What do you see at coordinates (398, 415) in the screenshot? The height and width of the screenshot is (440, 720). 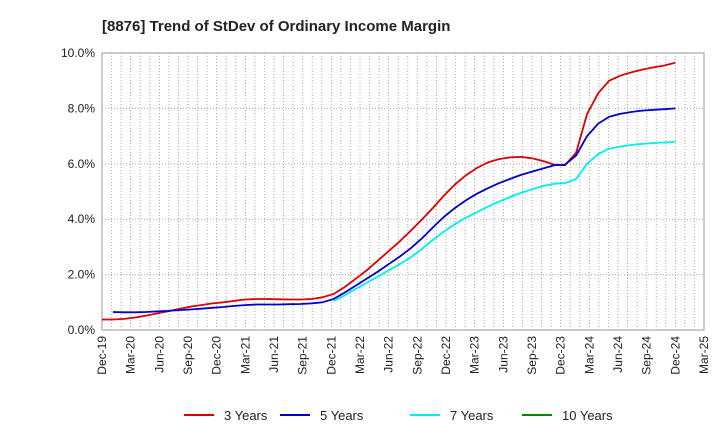 I see `legend: 3 Years 5 Years 7 Years 10 Years` at bounding box center [398, 415].